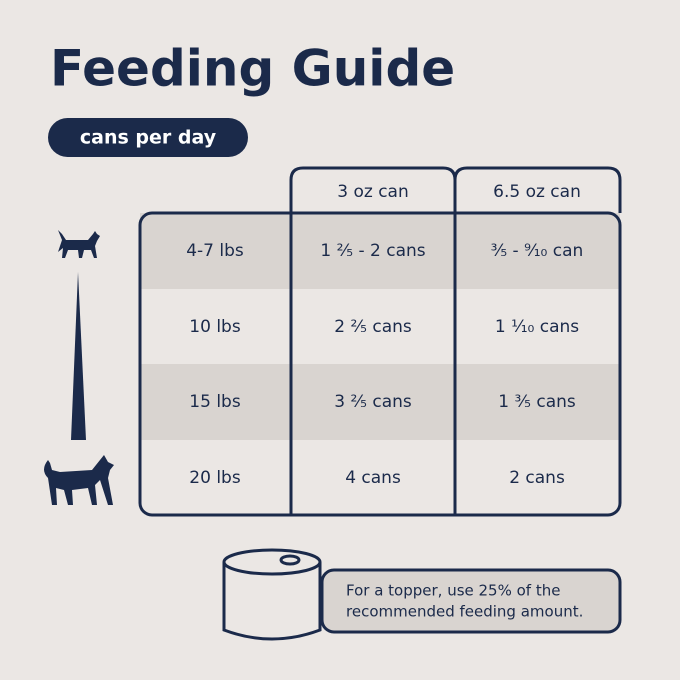 Image resolution: width=680 pixels, height=680 pixels. I want to click on can-lid, so click(272, 562).